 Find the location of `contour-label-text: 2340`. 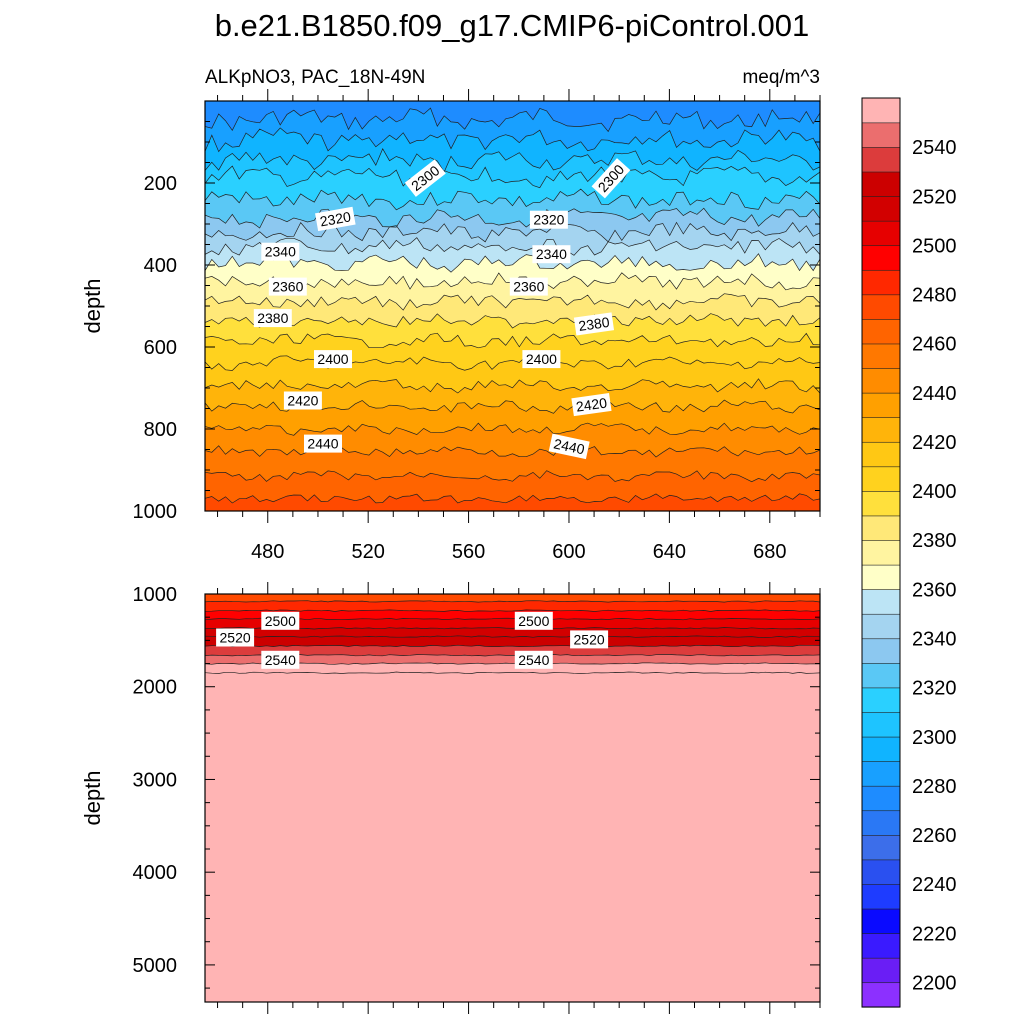

contour-label-text: 2340 is located at coordinates (280, 252).